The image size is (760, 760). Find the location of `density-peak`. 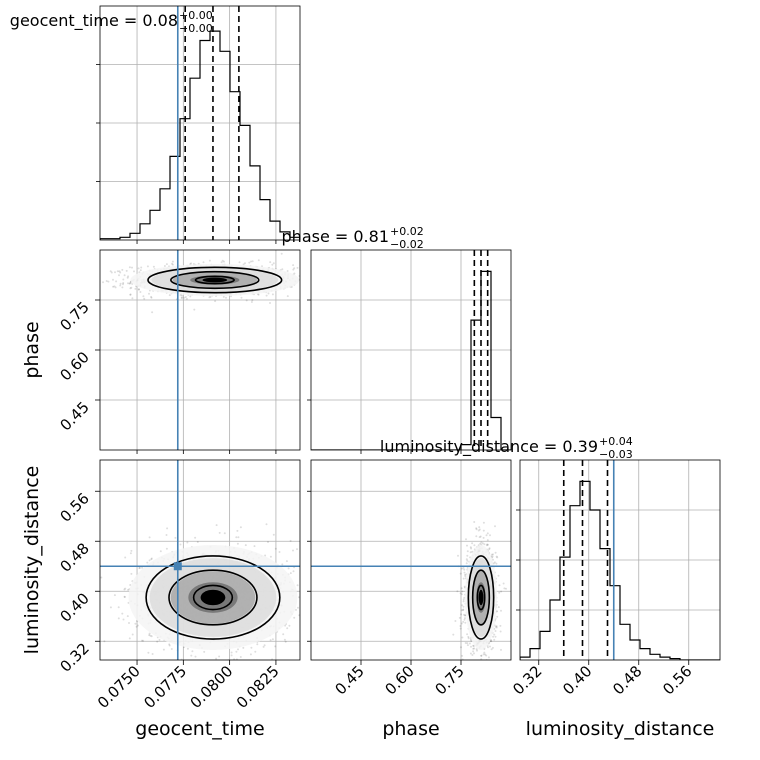

density-peak is located at coordinates (481, 597).